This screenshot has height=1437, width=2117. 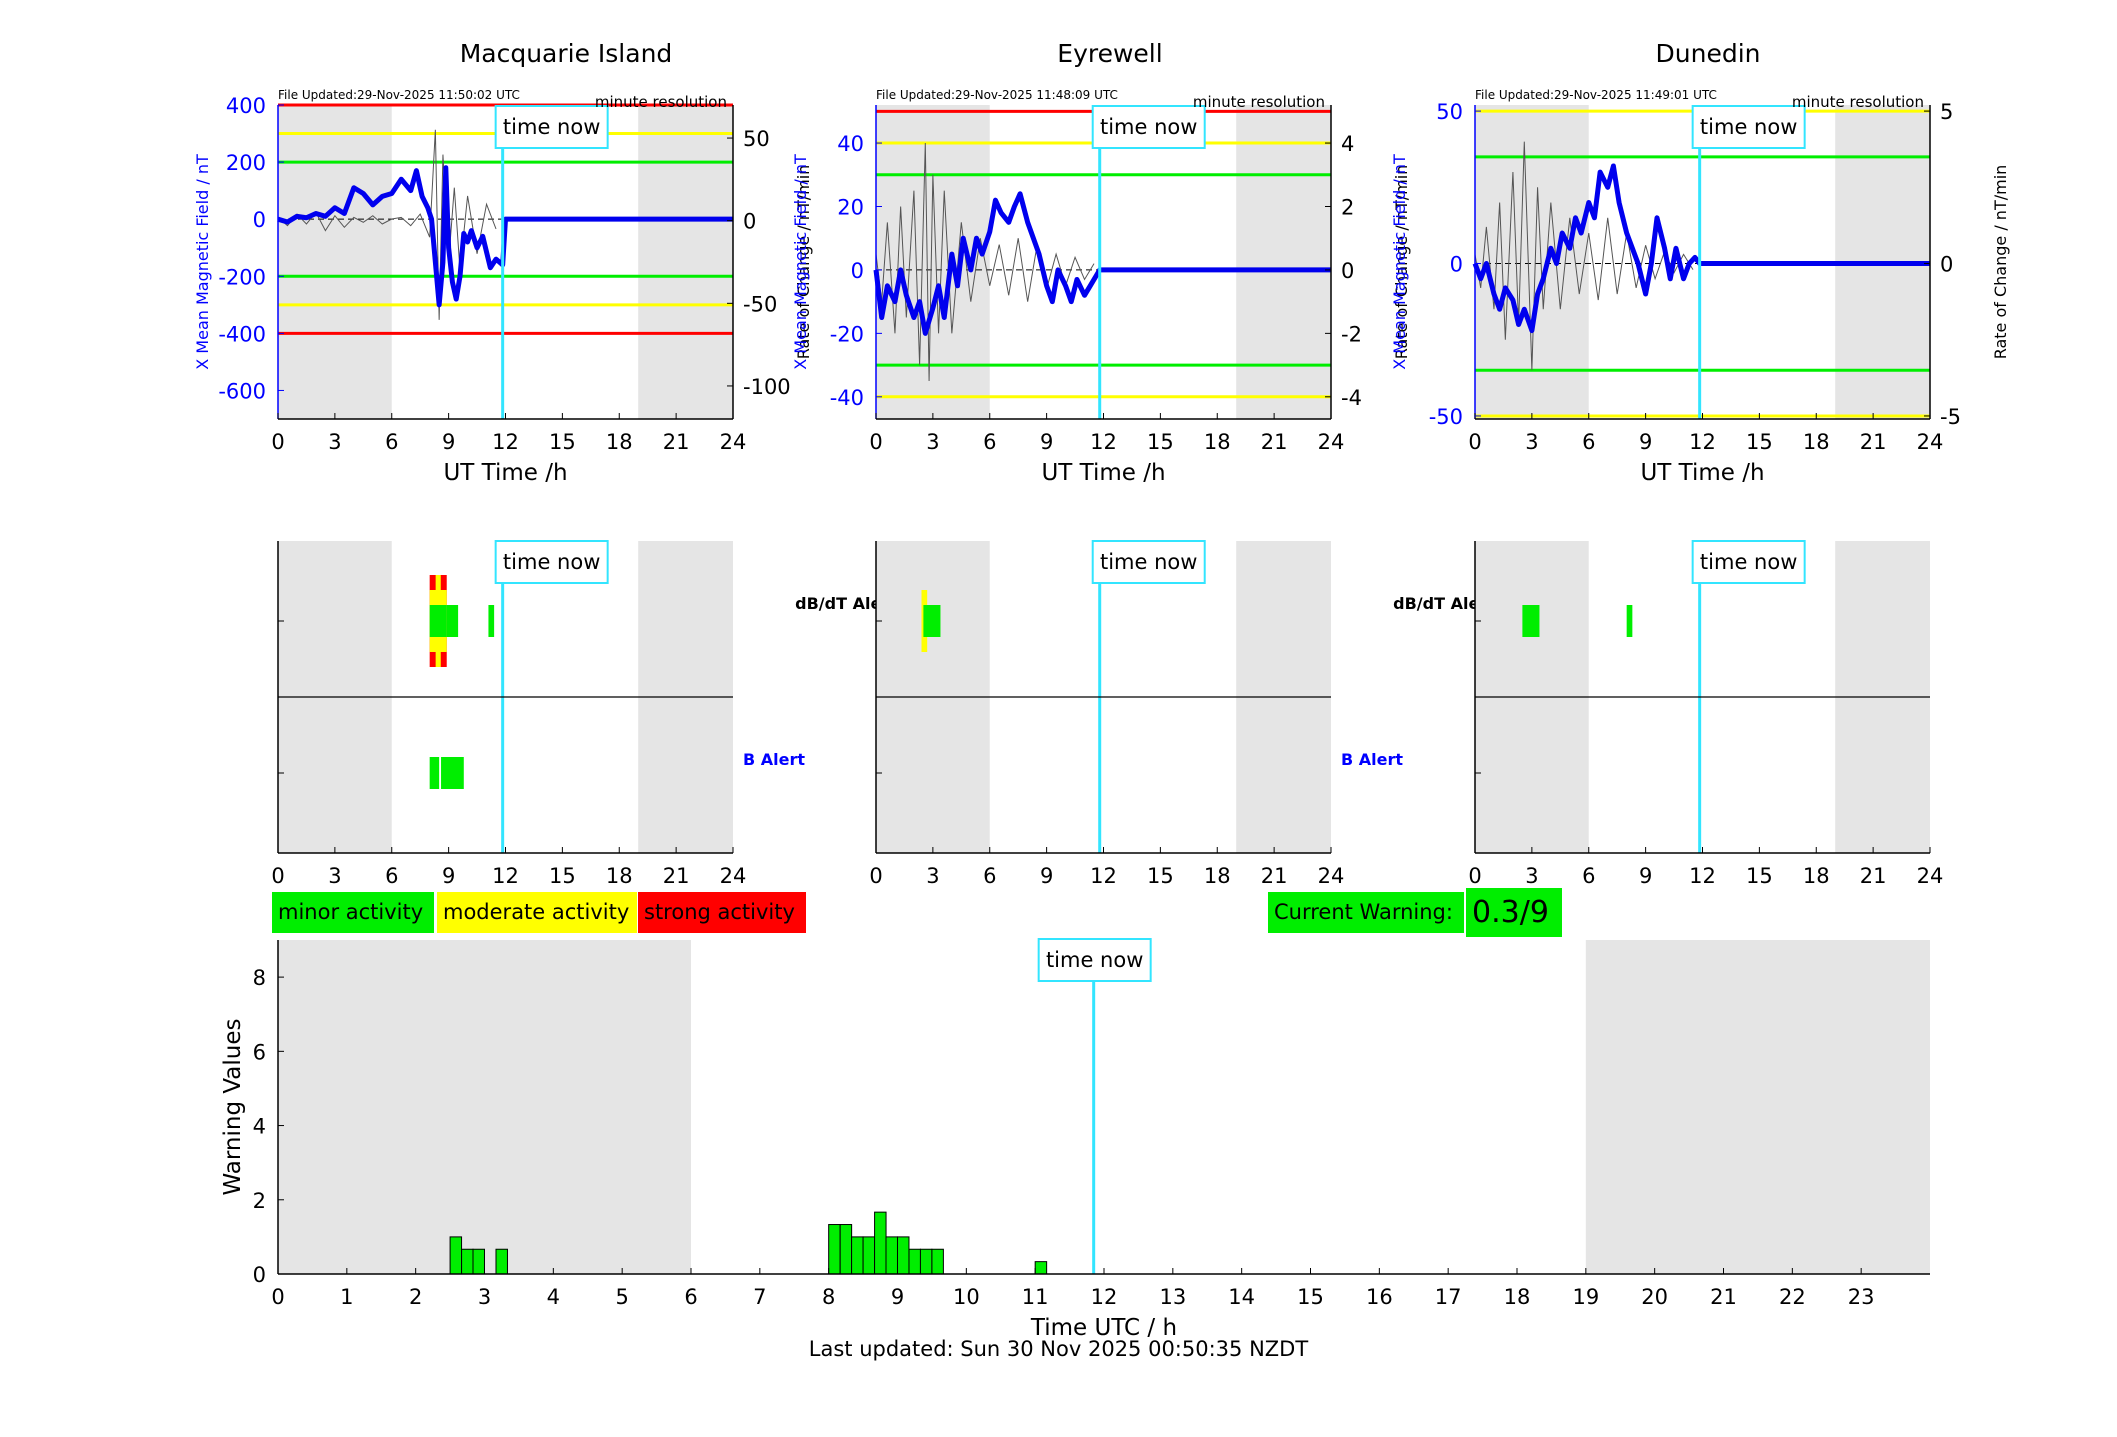 What do you see at coordinates (828, 1297) in the screenshot?
I see `x-tick-label: 8` at bounding box center [828, 1297].